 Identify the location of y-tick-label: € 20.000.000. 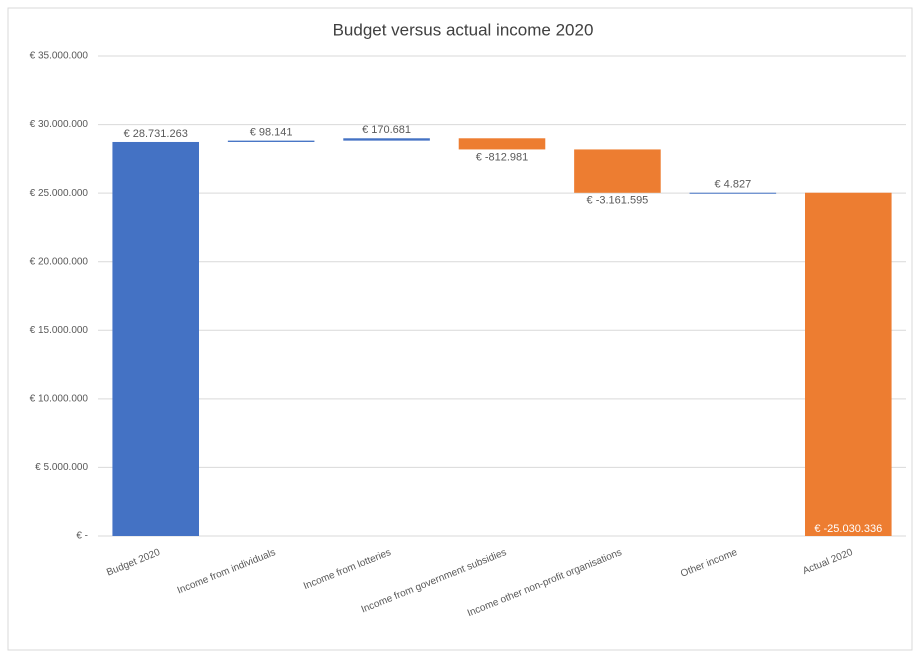
(59, 261).